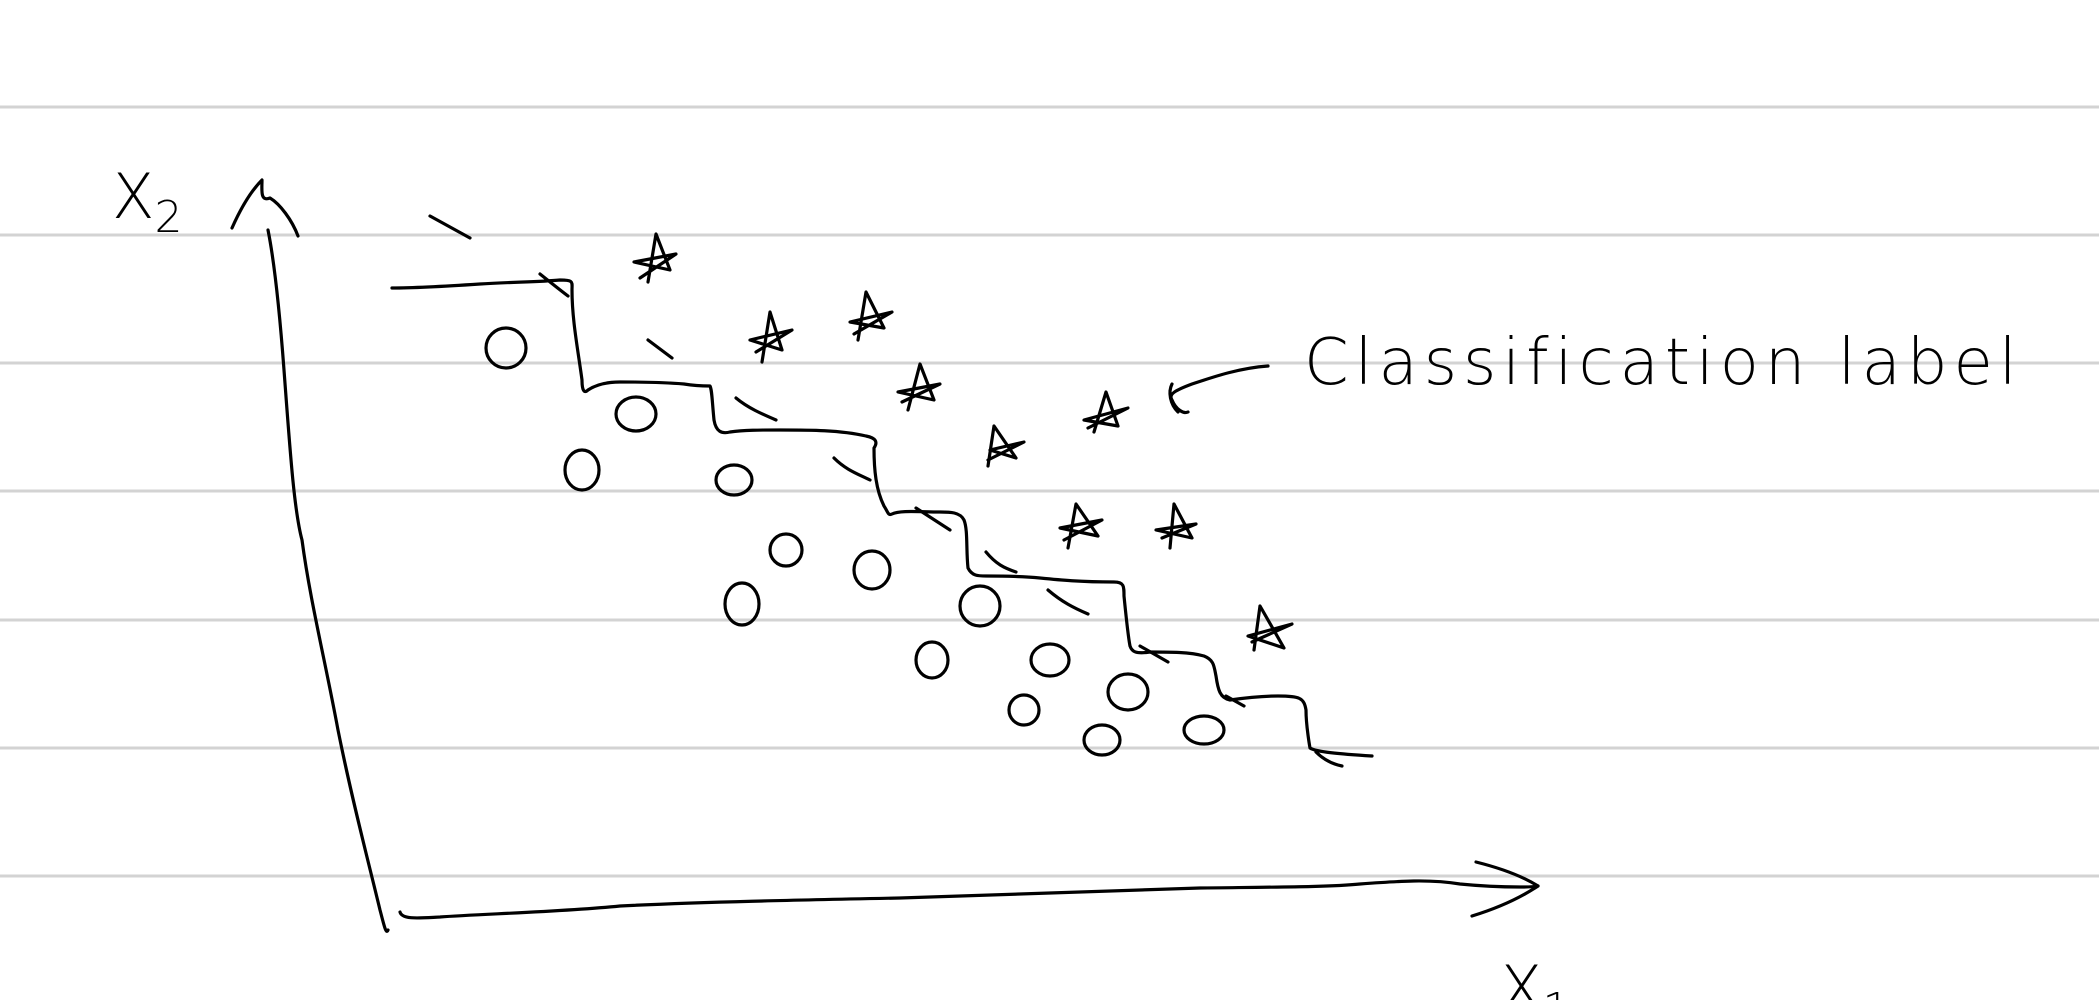 This screenshot has width=2099, height=1005. Describe the element at coordinates (1505, 889) in the screenshot. I see `x-axis-arrowhead` at that location.